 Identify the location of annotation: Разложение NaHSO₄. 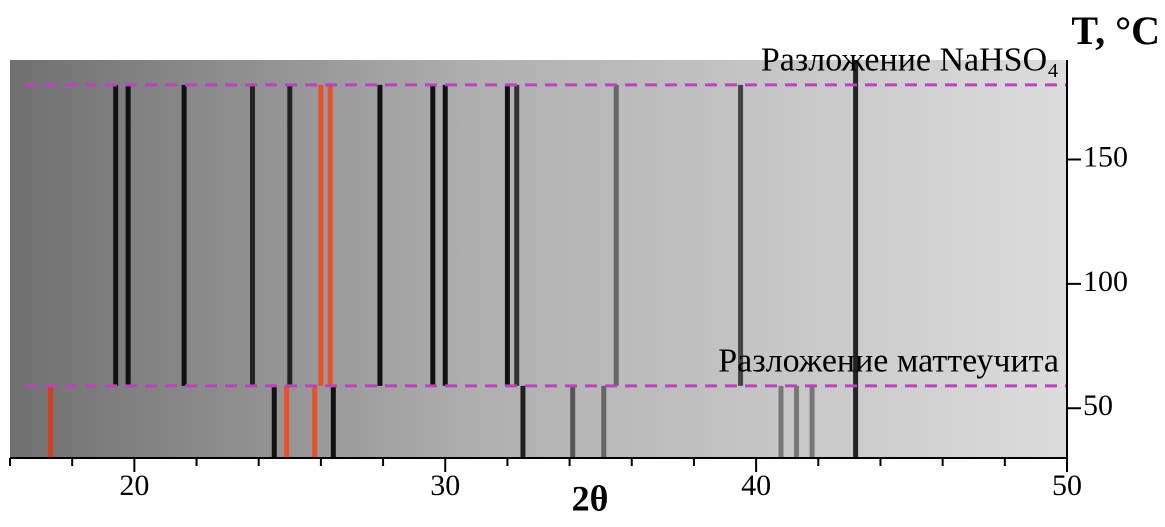
(910, 60).